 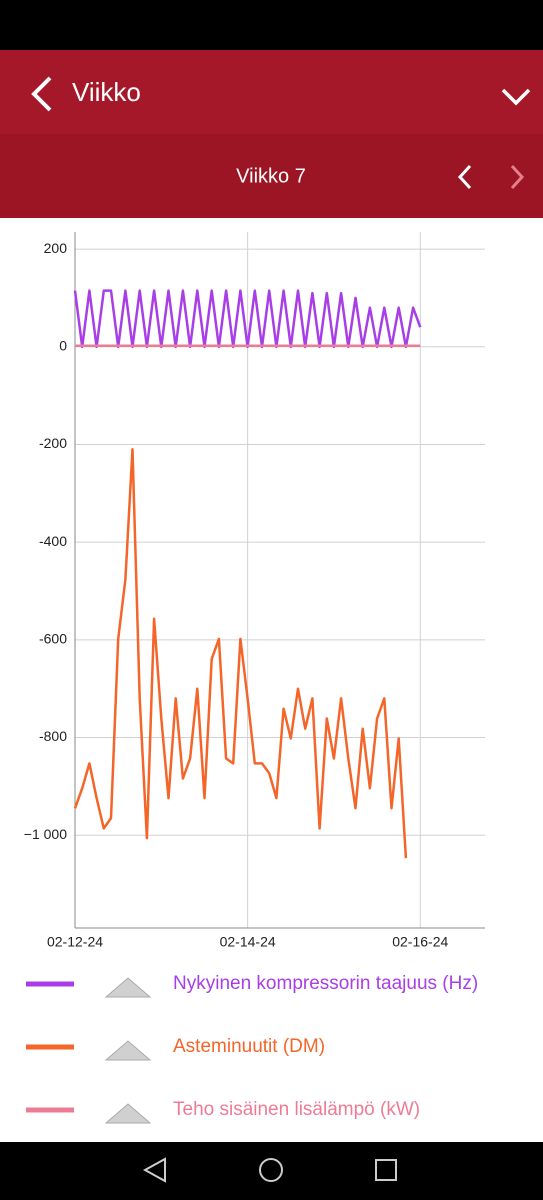 I want to click on y-tick-label: -600, so click(x=53, y=639).